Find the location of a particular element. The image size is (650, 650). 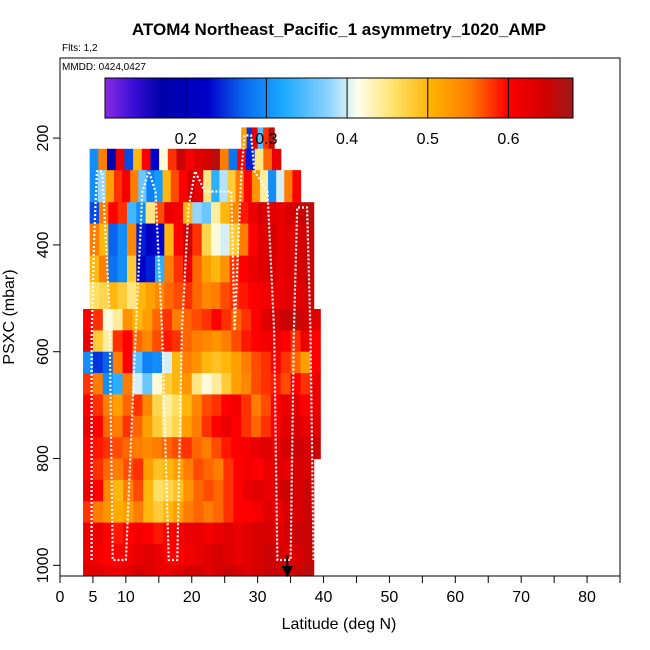

colorbar-tick-label: 0.3 is located at coordinates (266, 139).